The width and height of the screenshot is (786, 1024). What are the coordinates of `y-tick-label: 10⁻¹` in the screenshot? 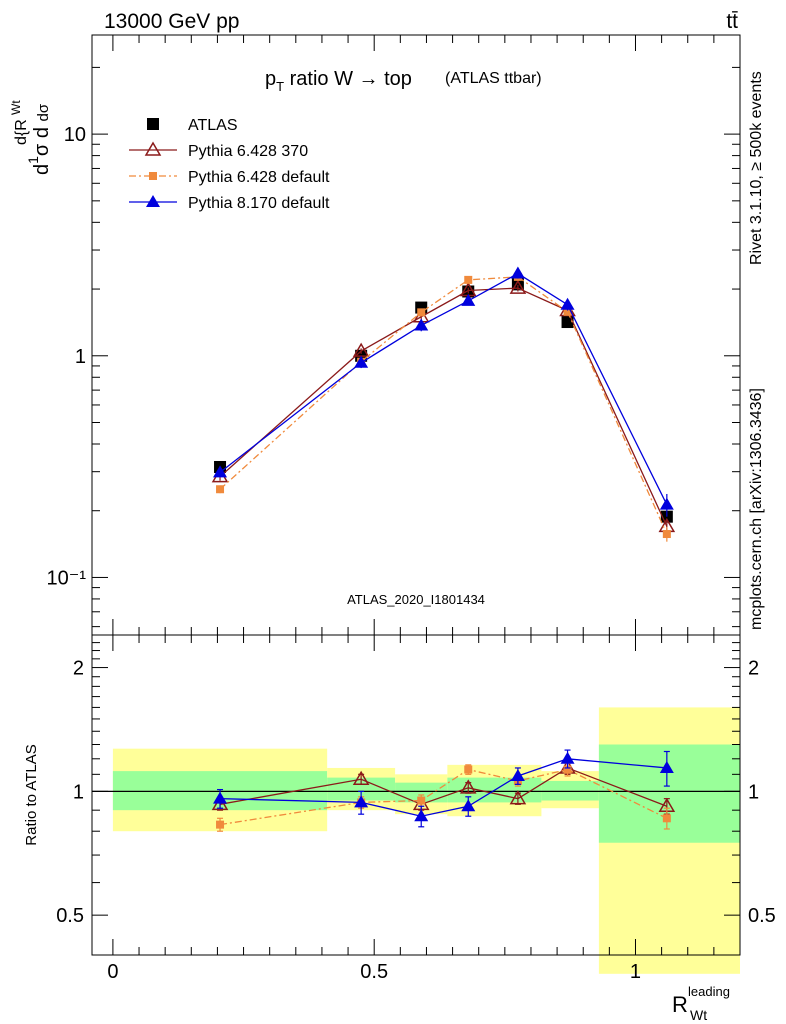 It's located at (67, 578).